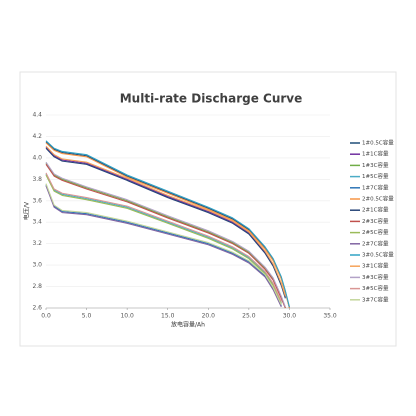 This screenshot has width=416, height=416. Describe the element at coordinates (375, 288) in the screenshot. I see `legend-label: 3#5C容量` at that location.